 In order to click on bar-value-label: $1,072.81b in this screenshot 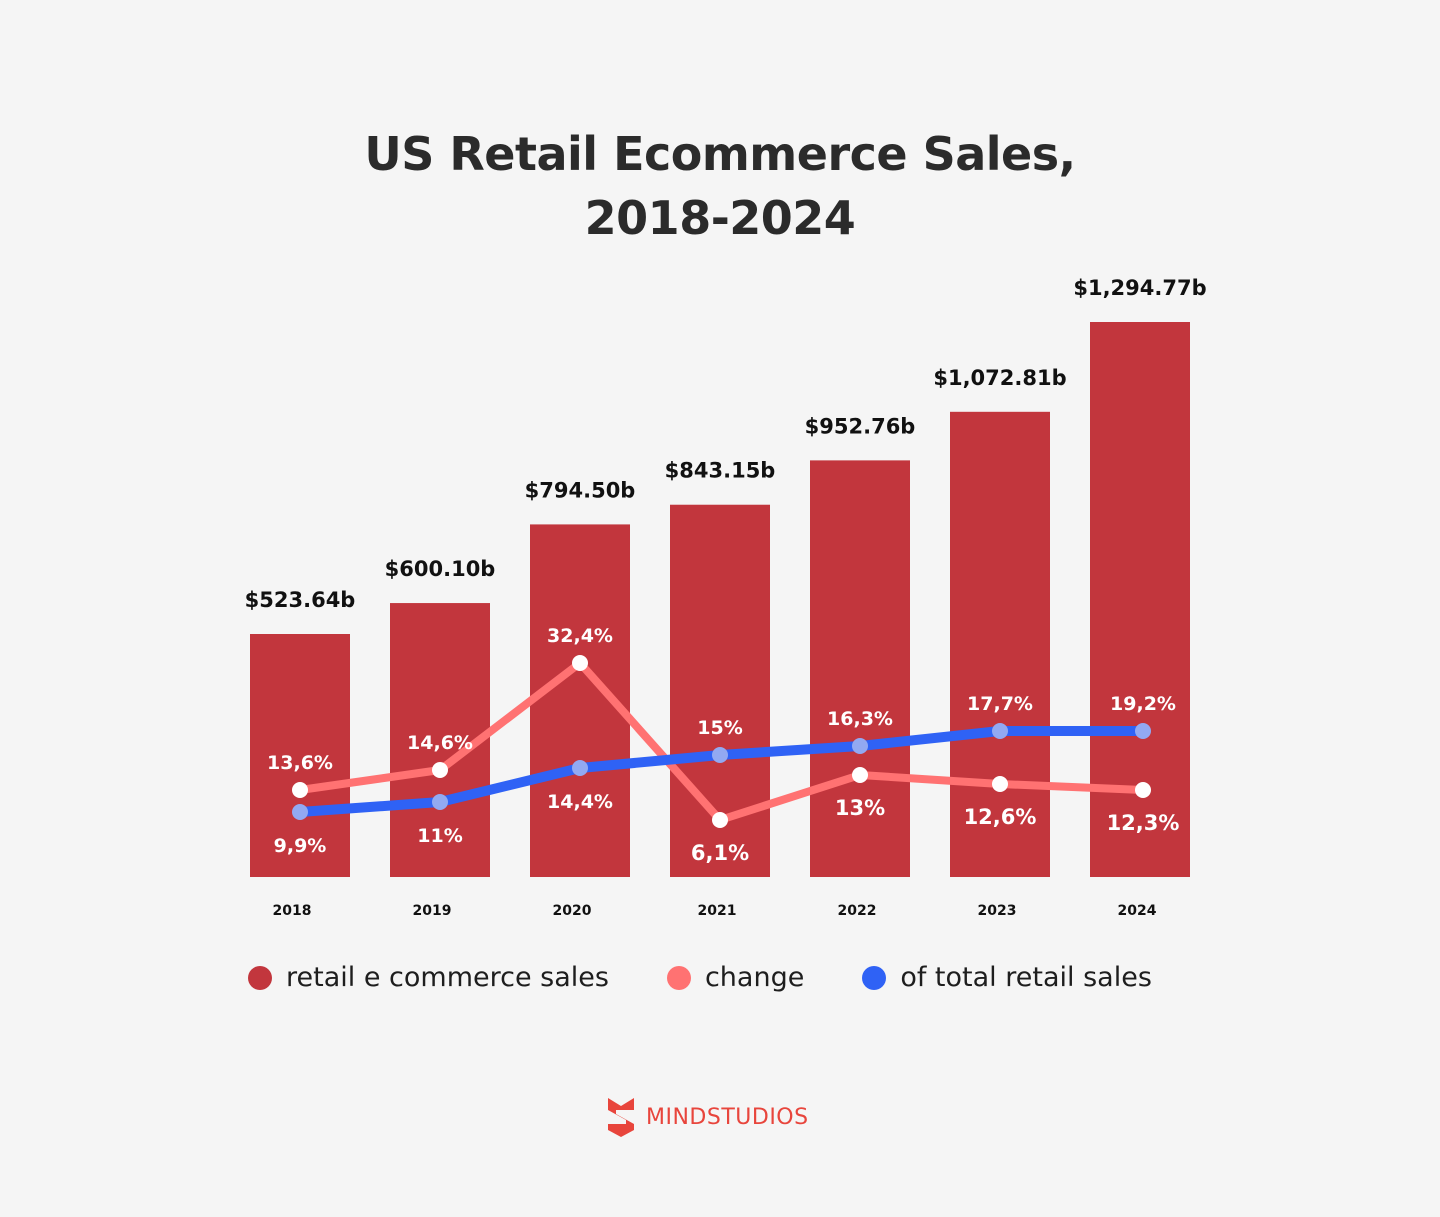, I will do `click(999, 378)`.